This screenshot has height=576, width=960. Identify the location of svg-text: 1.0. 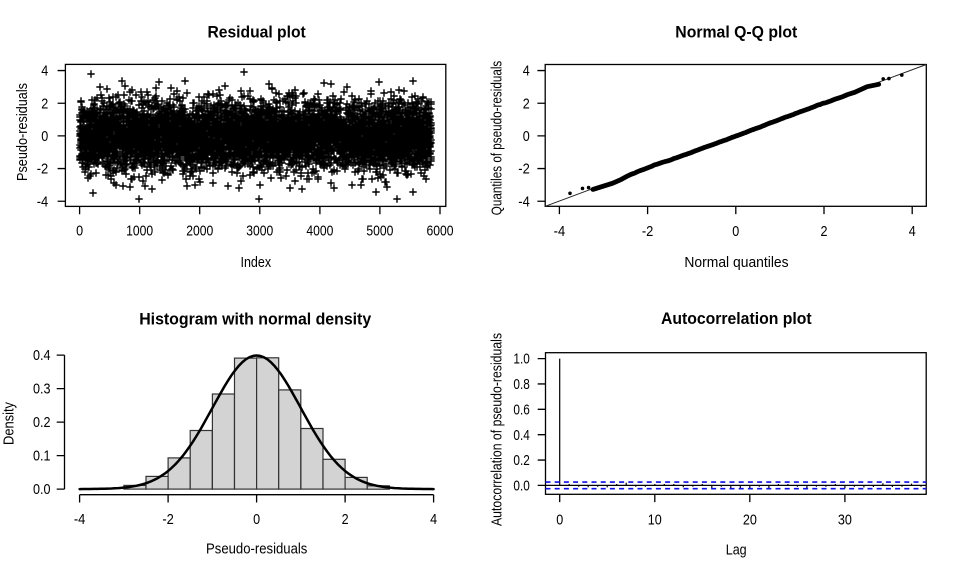
(521, 360).